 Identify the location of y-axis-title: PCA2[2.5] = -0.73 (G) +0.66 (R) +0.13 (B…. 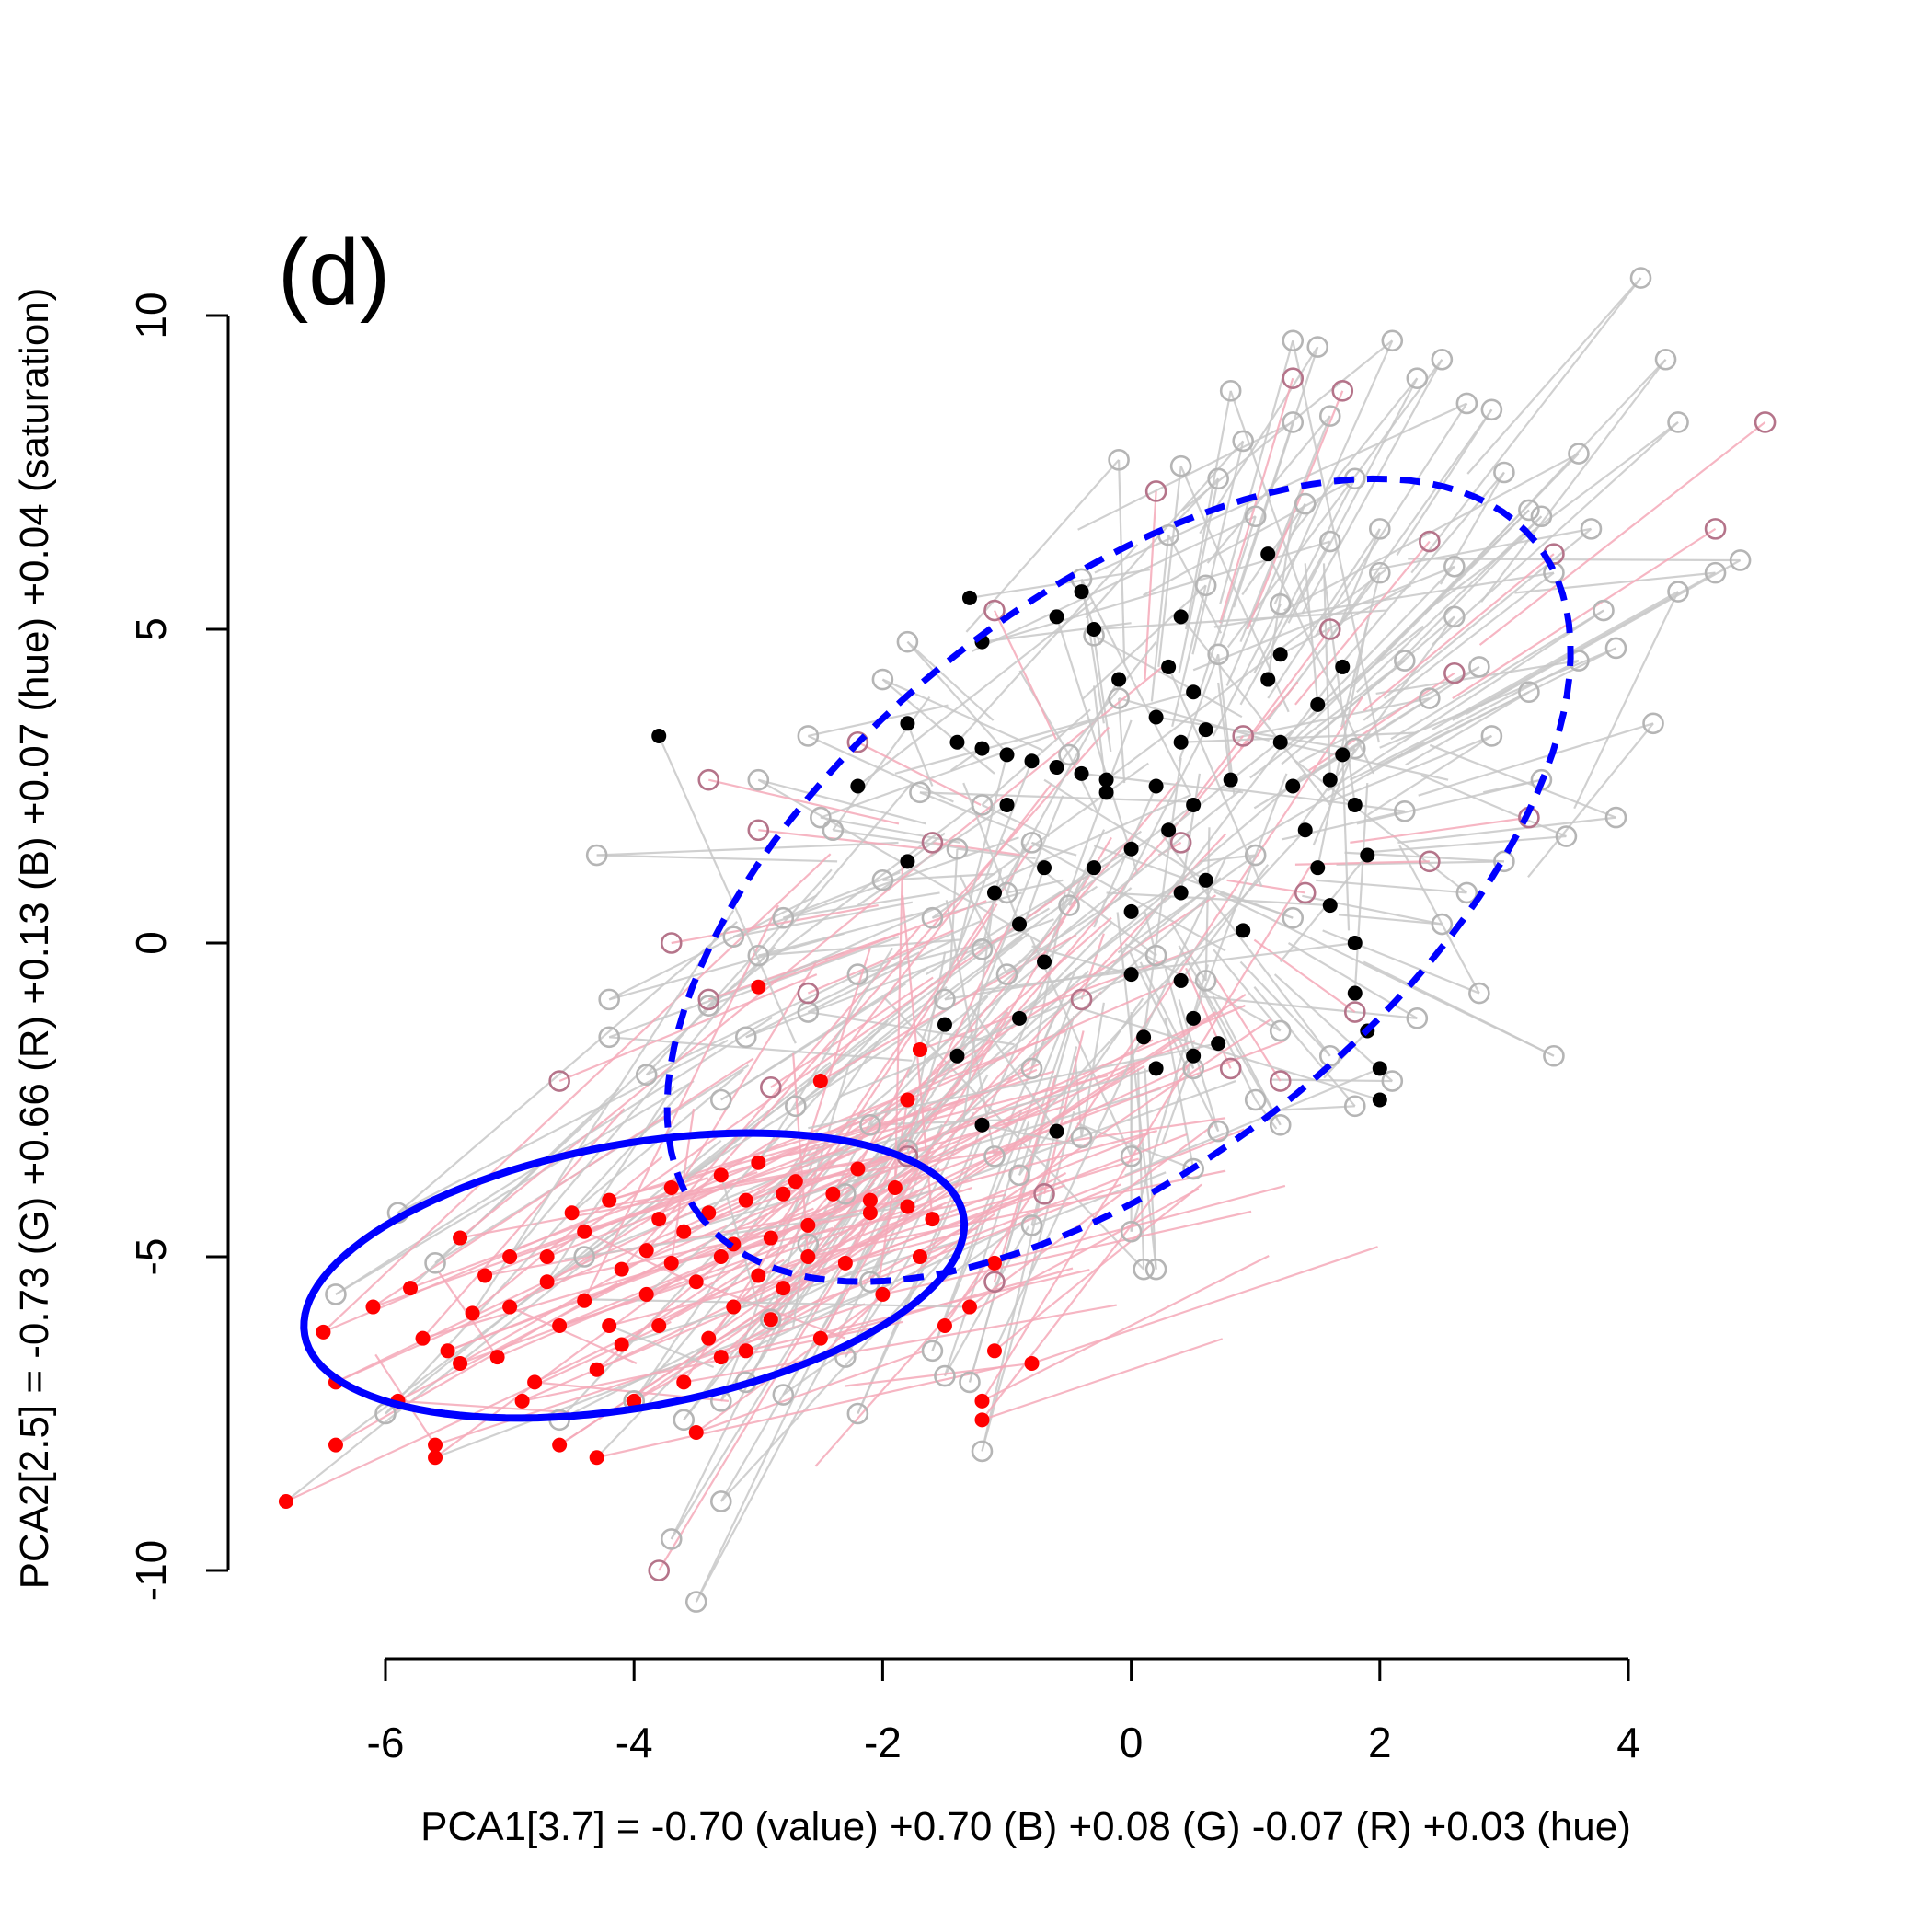
(34, 939).